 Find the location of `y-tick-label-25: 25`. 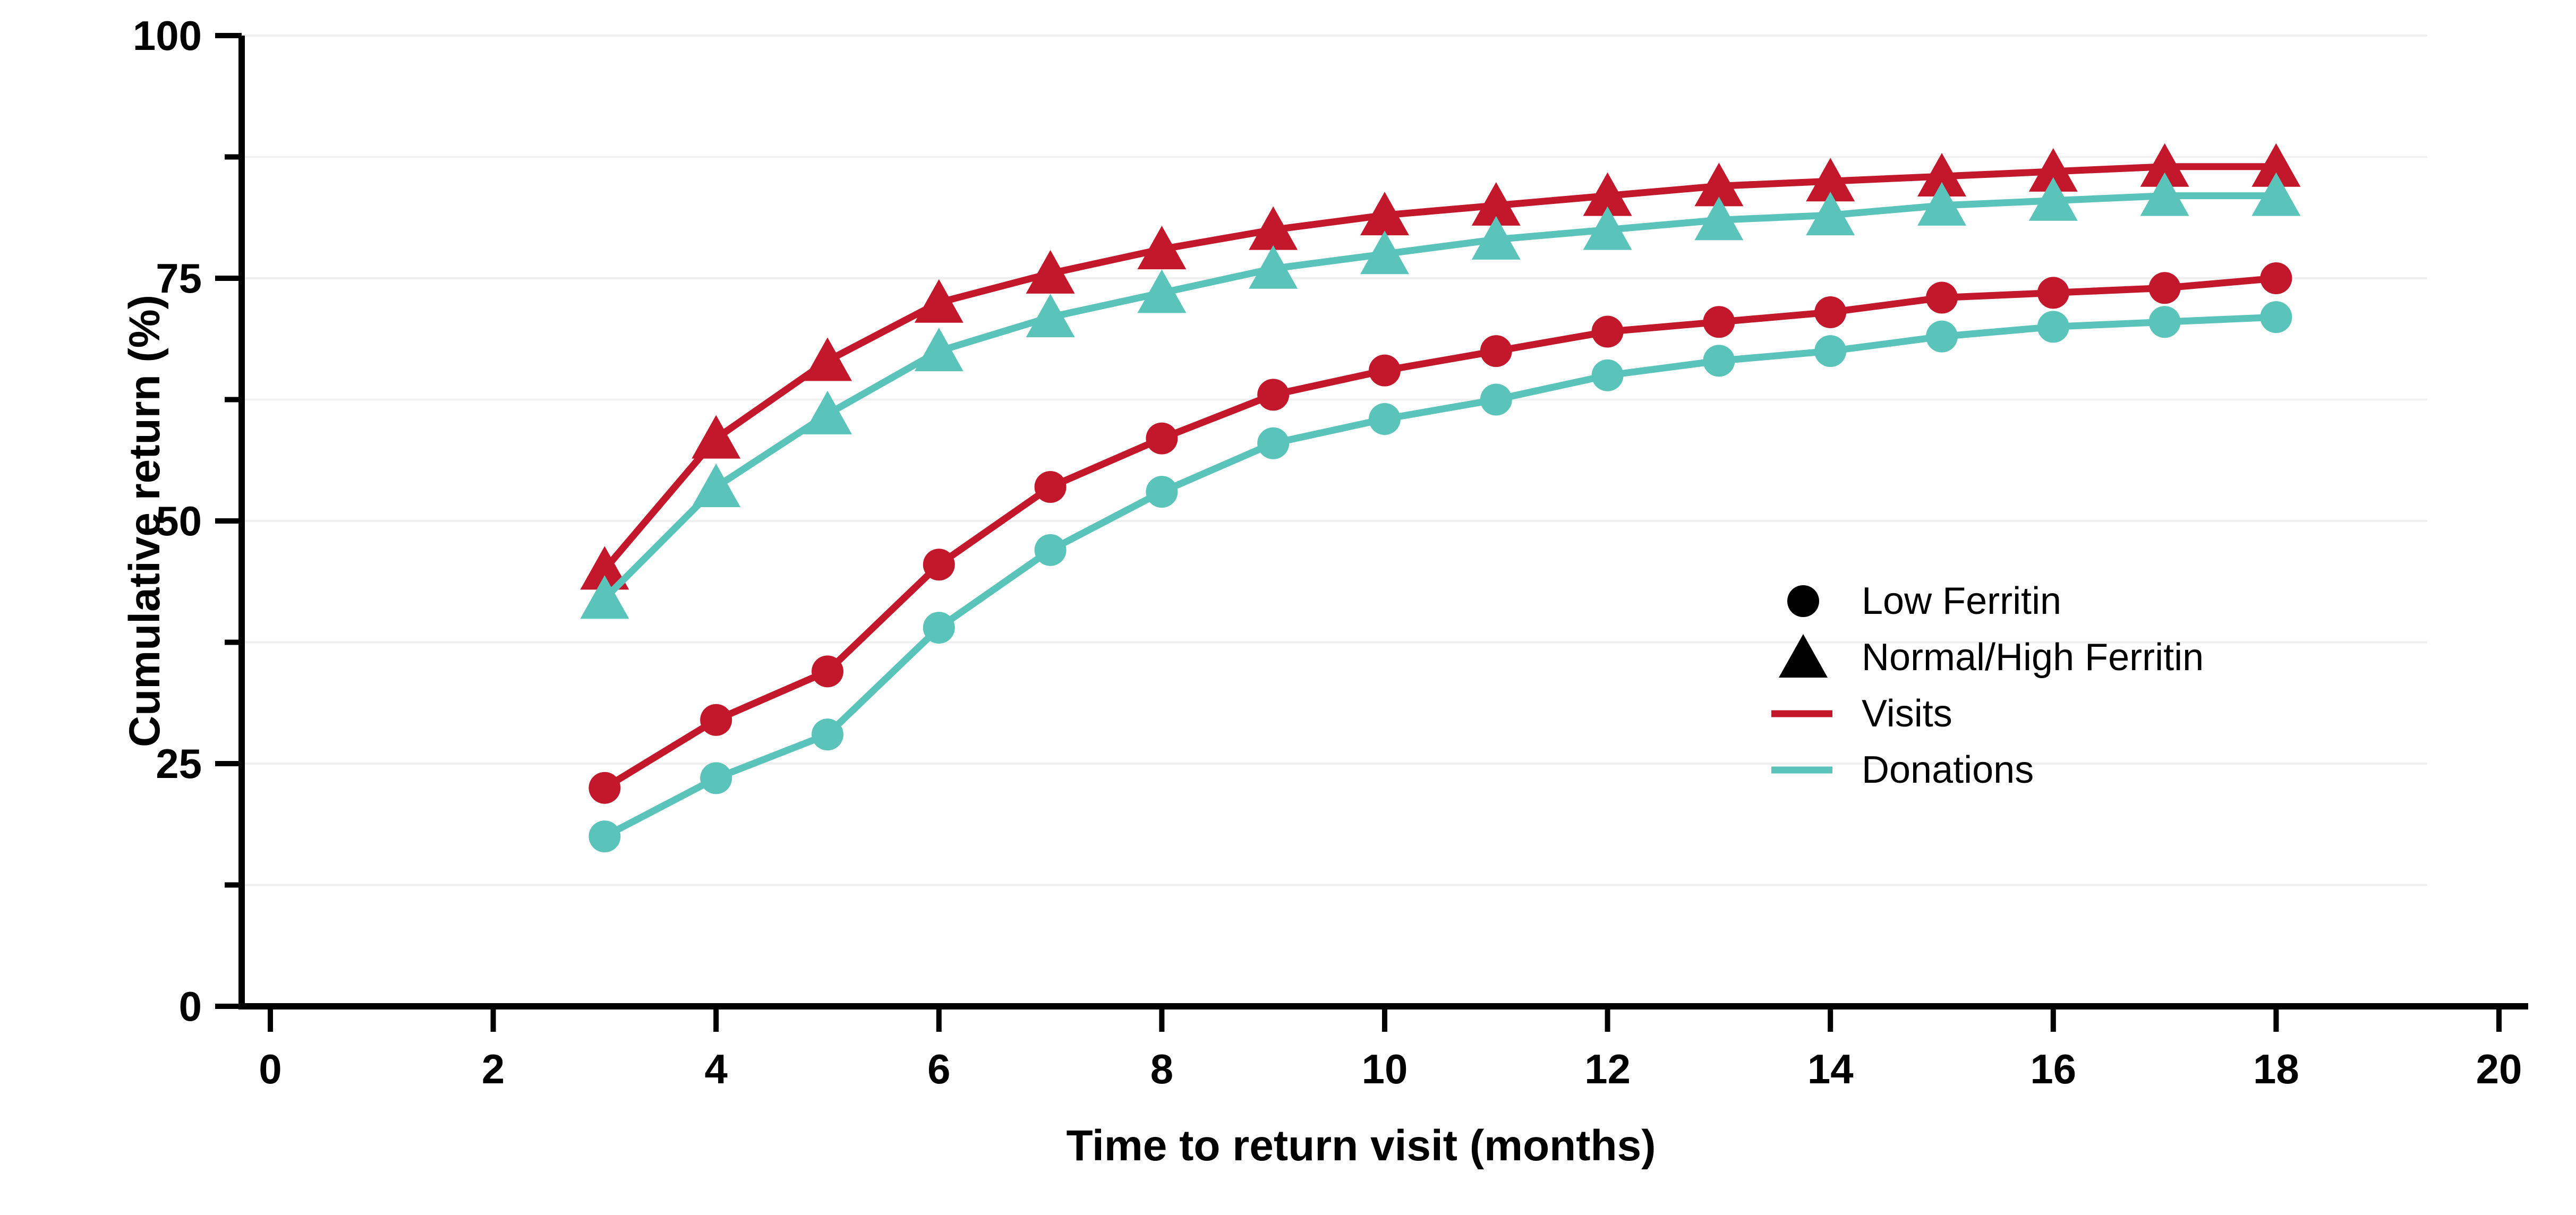

y-tick-label-25: 25 is located at coordinates (179, 763).